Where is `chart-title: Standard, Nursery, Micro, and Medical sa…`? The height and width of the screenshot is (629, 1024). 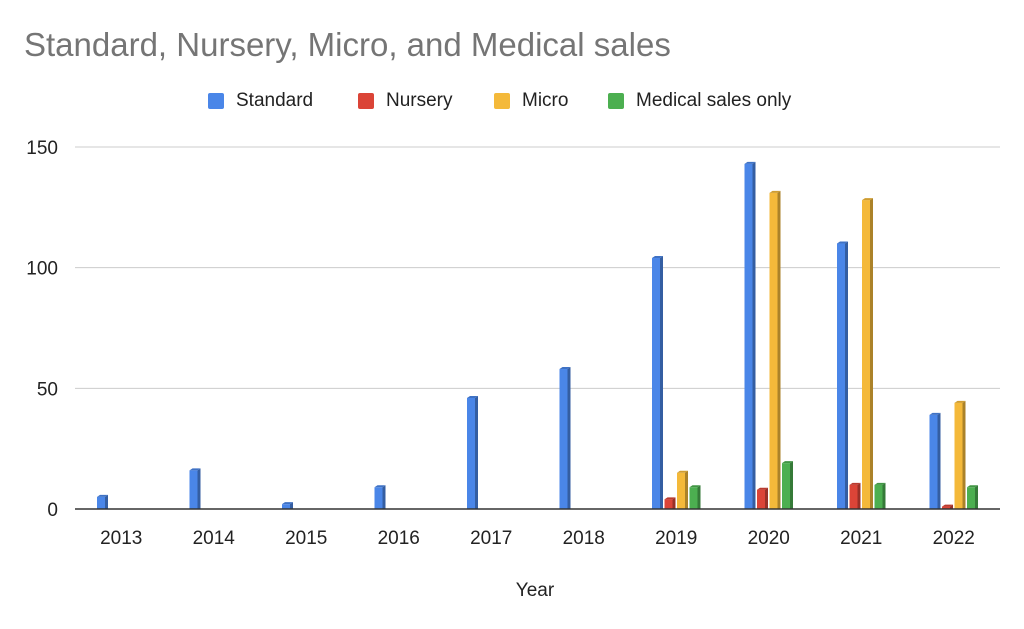
chart-title: Standard, Nursery, Micro, and Medical sa… is located at coordinates (347, 44).